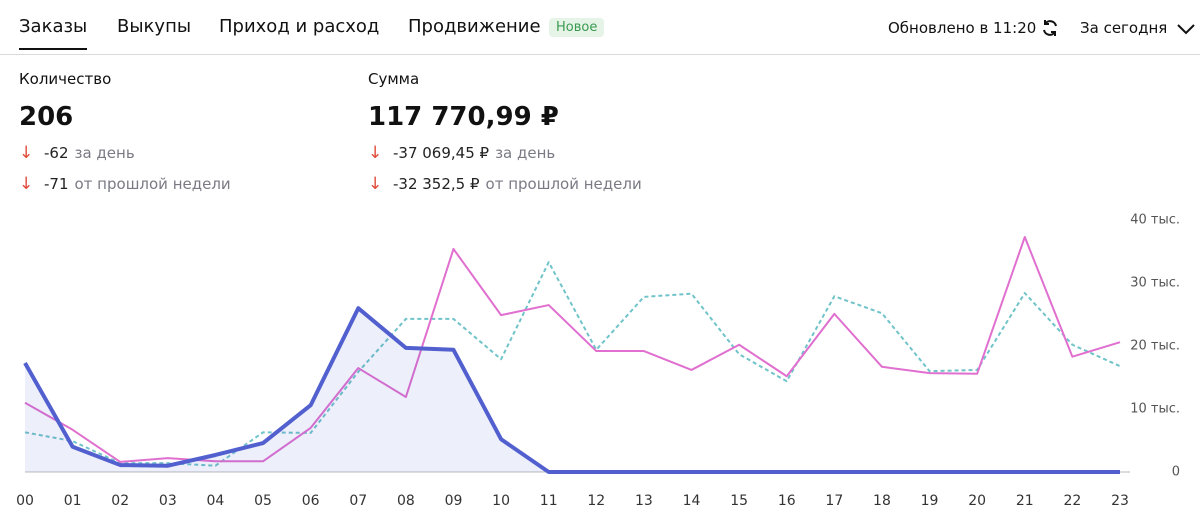 The image size is (1200, 517). Describe the element at coordinates (436, 184) in the screenshot. I see `change-value: -32 352,5 ₽` at that location.